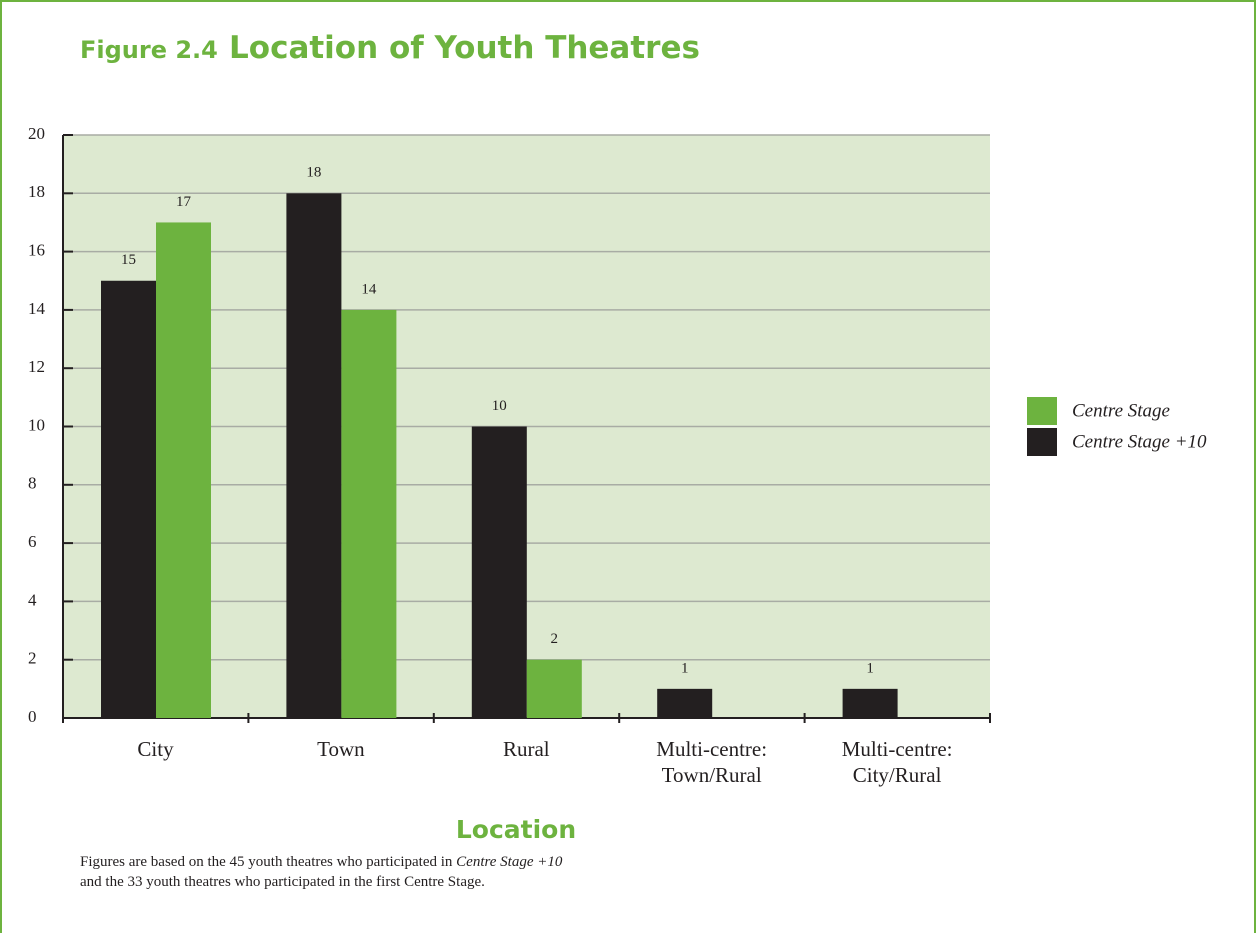  What do you see at coordinates (36, 366) in the screenshot?
I see `y-tick-label: 12` at bounding box center [36, 366].